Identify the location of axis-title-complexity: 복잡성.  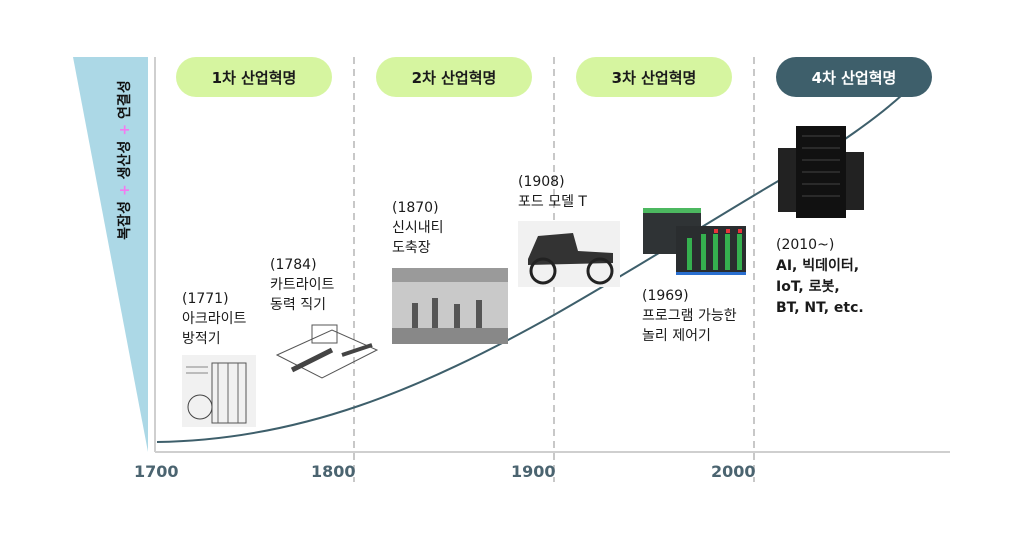
(125, 220).